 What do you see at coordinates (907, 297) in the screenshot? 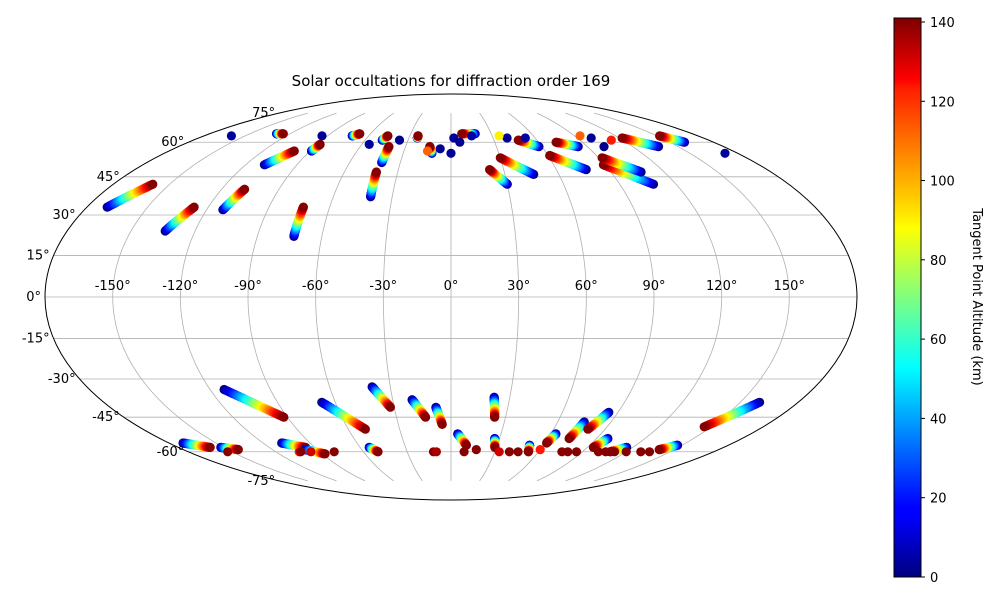
I see `colorbar` at bounding box center [907, 297].